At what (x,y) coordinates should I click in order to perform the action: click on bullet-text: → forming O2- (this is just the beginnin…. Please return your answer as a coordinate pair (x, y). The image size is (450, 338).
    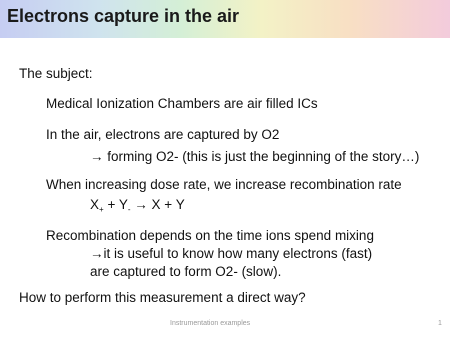
    Looking at the image, I should click on (255, 156).